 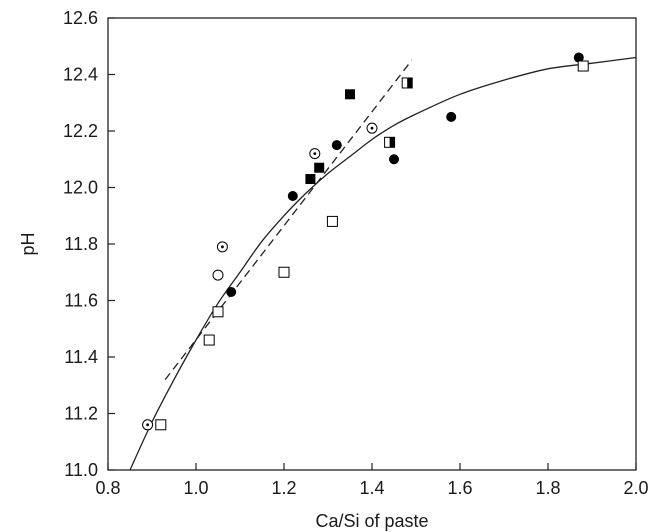 I want to click on x-tick-label: 1.4, so click(x=371, y=488).